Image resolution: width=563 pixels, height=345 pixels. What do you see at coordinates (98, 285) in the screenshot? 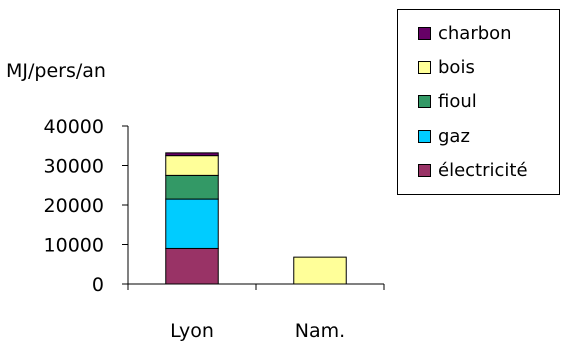
I see `y-tick-label: 0` at bounding box center [98, 285].